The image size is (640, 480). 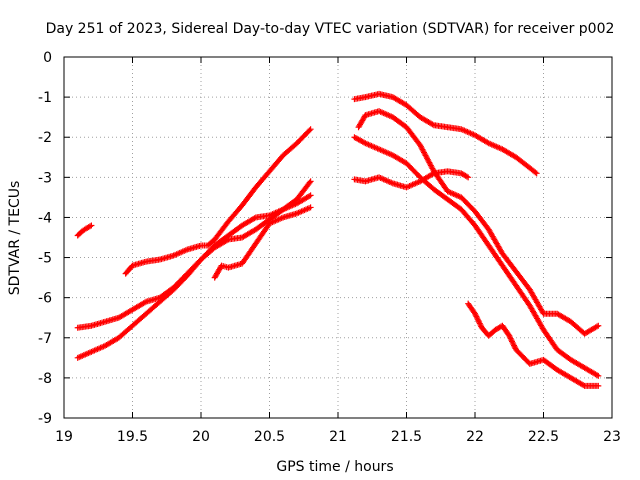 What do you see at coordinates (45, 419) in the screenshot?
I see `y-tick-label: -9` at bounding box center [45, 419].